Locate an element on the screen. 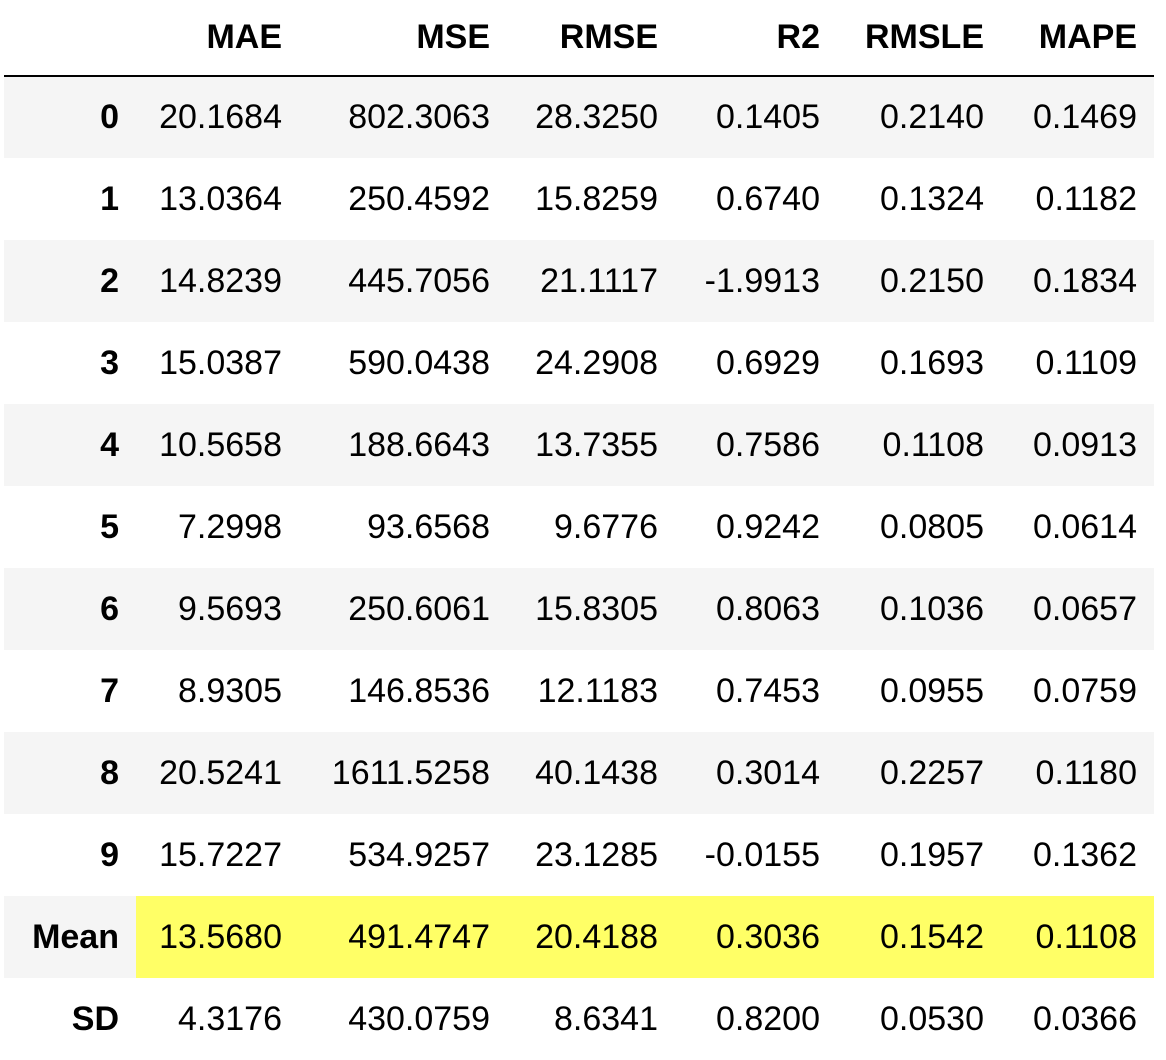  cell-r2: 0.9242 is located at coordinates (768, 526).